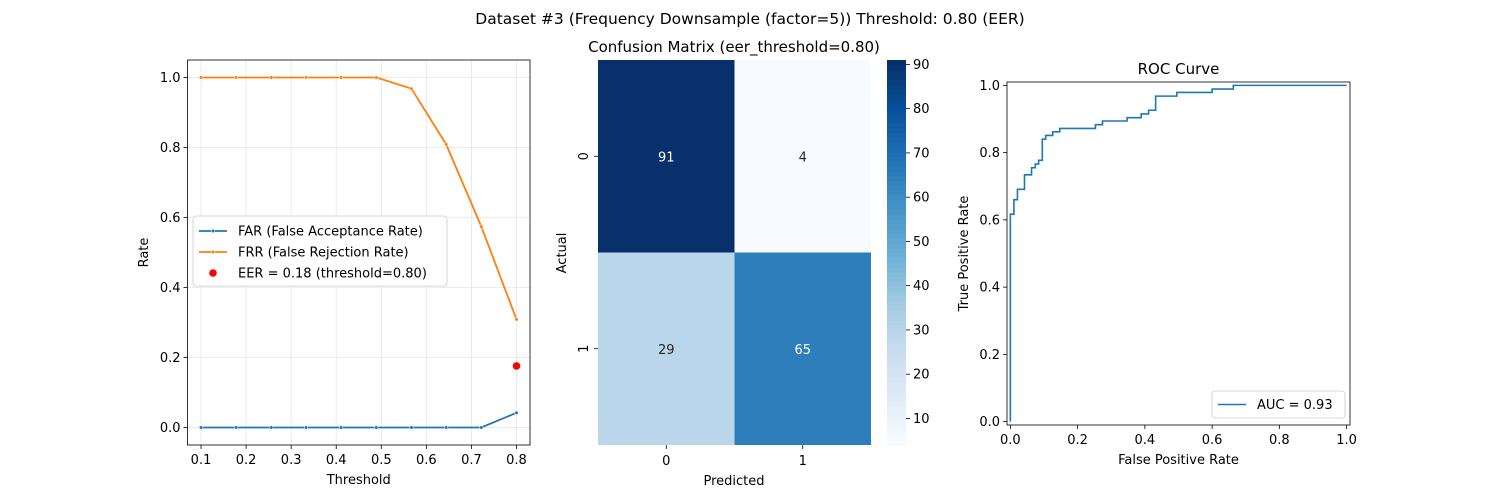 This screenshot has width=1500, height=500. I want to click on y-tick-label: 0.2, so click(989, 355).